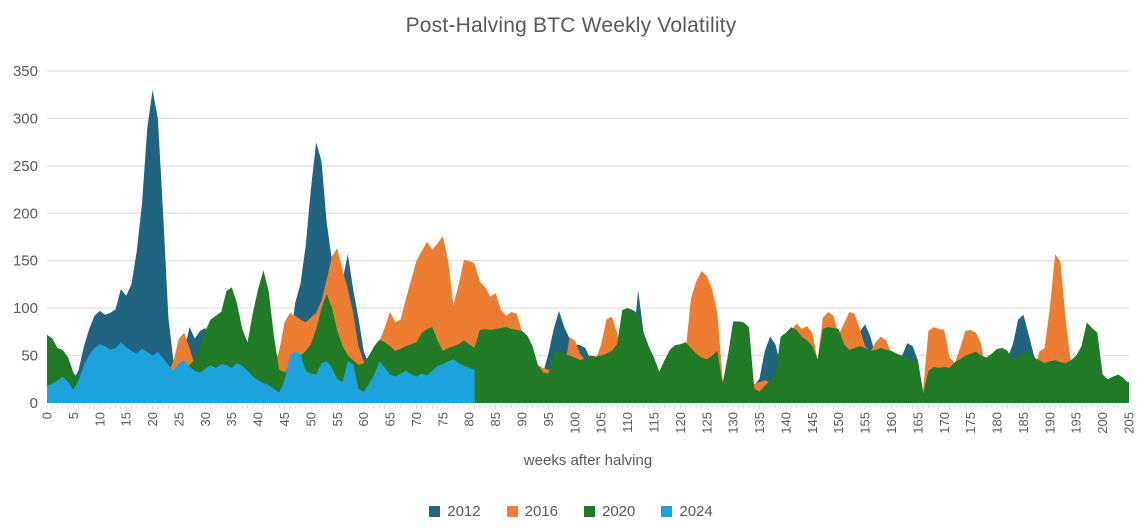 The width and height of the screenshot is (1142, 531). What do you see at coordinates (522, 419) in the screenshot?
I see `x-tick-label-90: 90` at bounding box center [522, 419].